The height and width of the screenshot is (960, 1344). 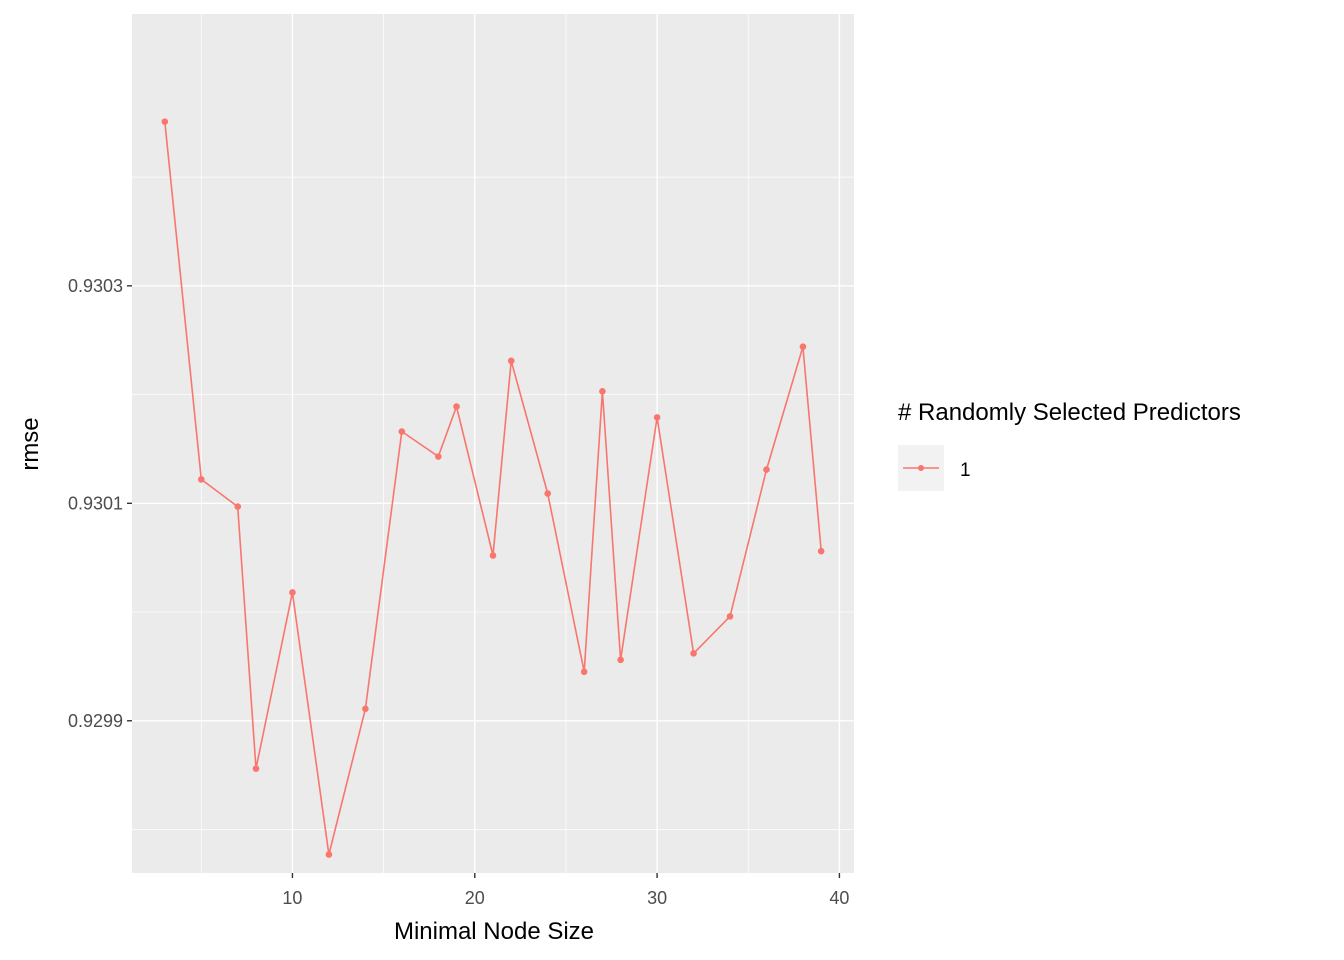 What do you see at coordinates (95, 503) in the screenshot?
I see `y-tick-label: 0.9301` at bounding box center [95, 503].